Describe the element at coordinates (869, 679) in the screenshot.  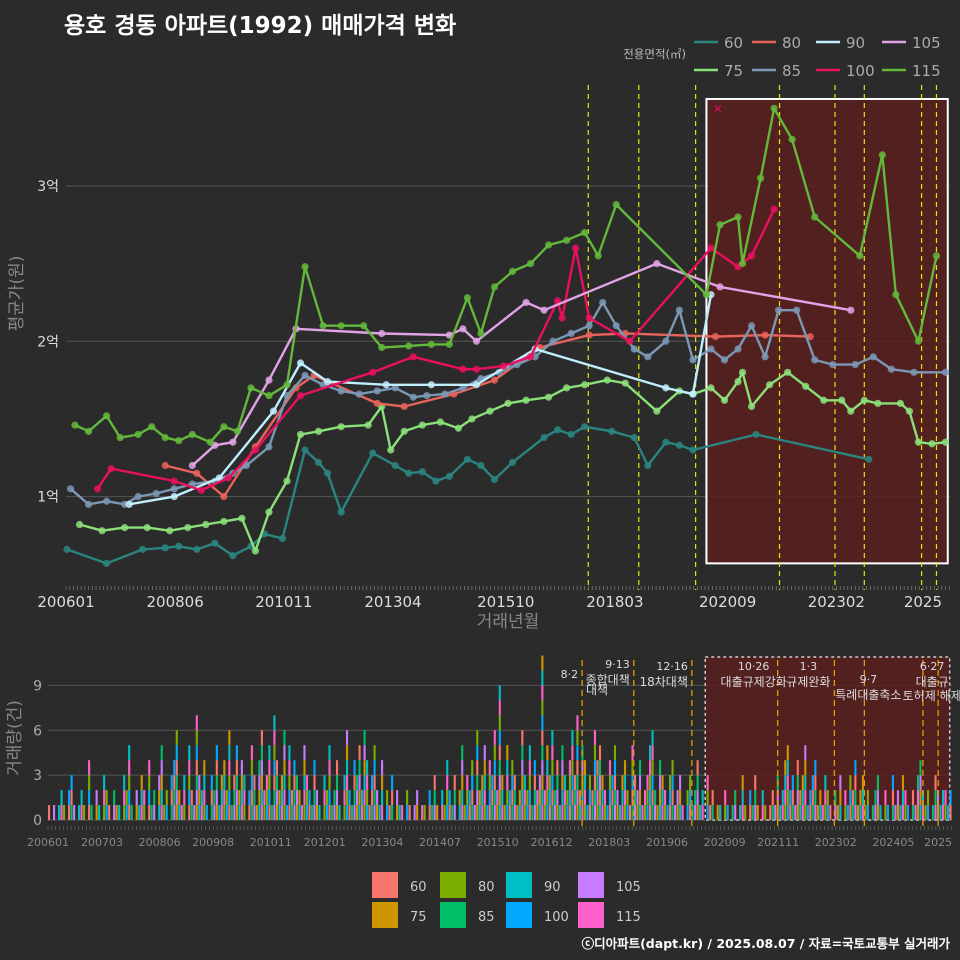
I see `policy-date: 9·7` at that location.